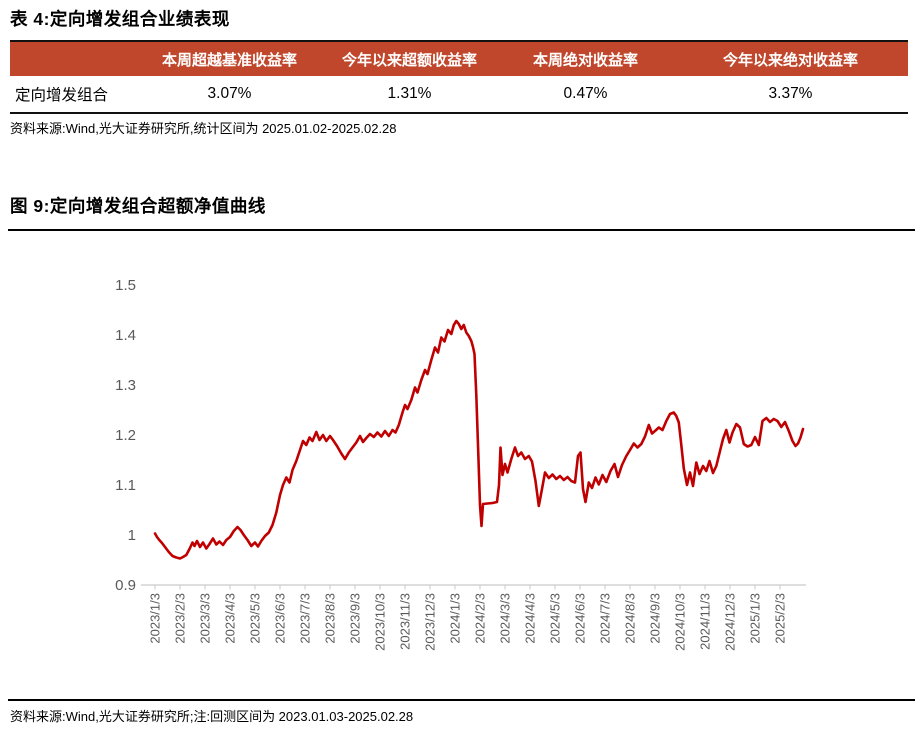  I want to click on cell-ytd-excess: 1.31%, so click(409, 93).